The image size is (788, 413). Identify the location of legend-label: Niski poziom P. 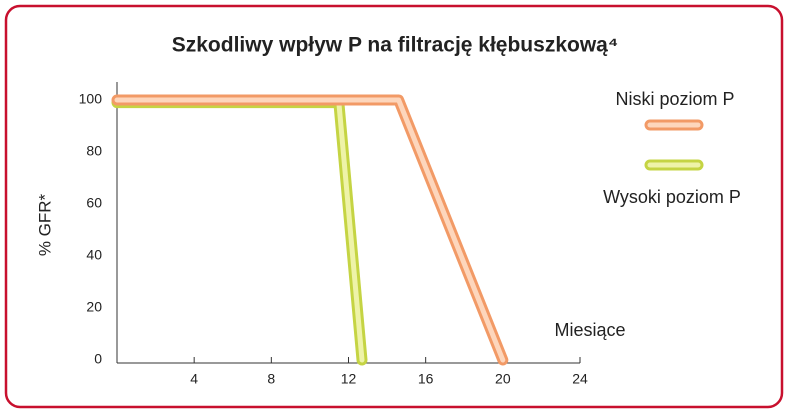
(674, 99).